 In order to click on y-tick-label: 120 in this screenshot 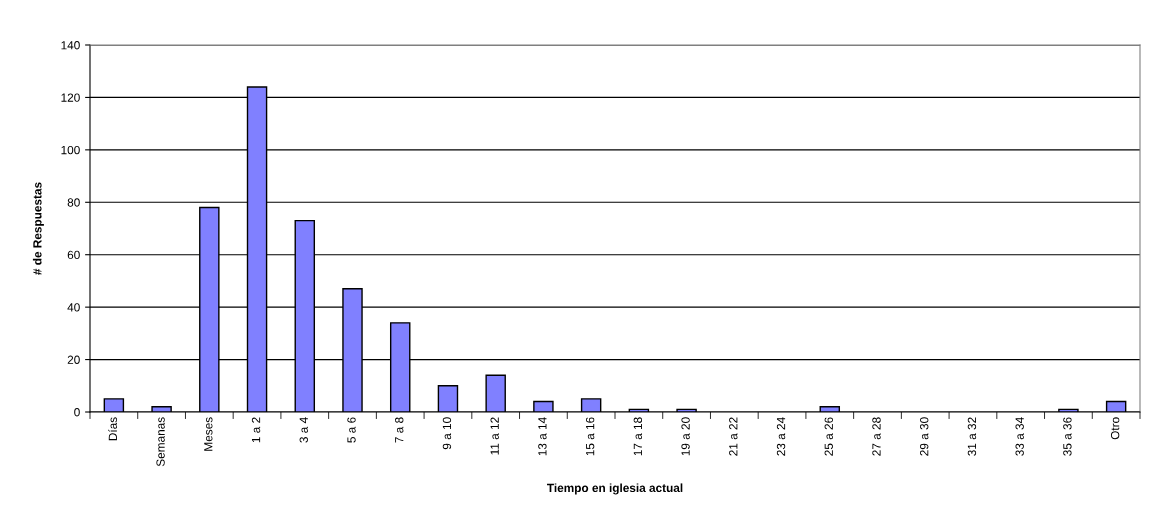, I will do `click(70, 97)`.